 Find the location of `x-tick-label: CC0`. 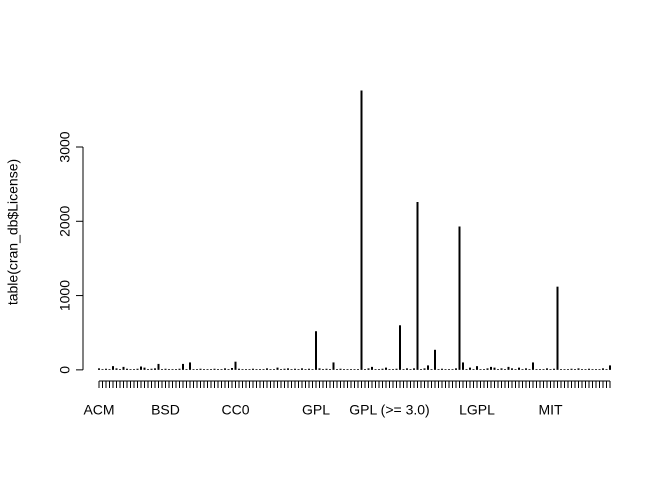

x-tick-label: CC0 is located at coordinates (235, 410).